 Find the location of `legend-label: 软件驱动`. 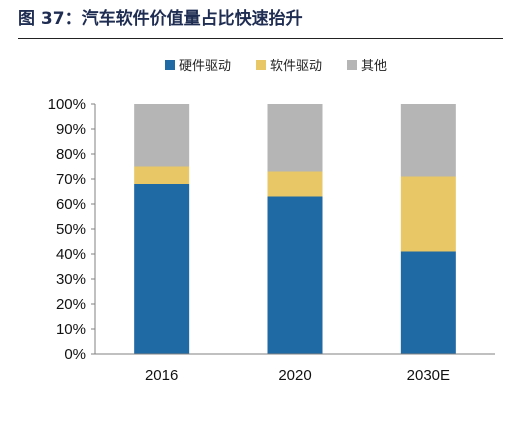

legend-label: 软件驱动 is located at coordinates (296, 66).